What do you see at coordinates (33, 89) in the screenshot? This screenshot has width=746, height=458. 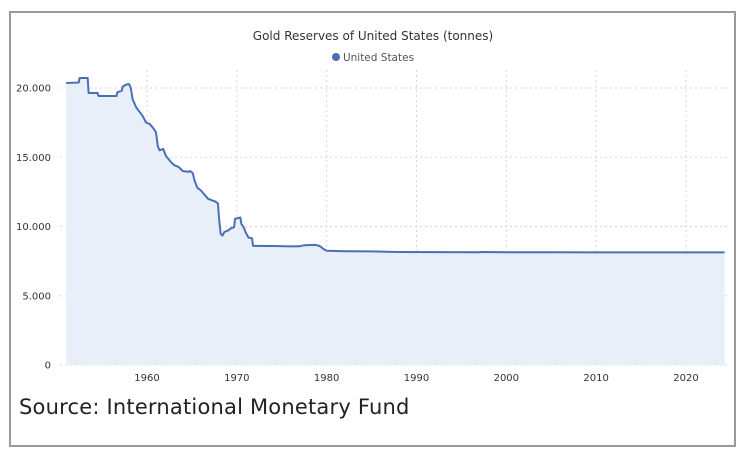 I see `y-tick-label: 20.000` at bounding box center [33, 89].